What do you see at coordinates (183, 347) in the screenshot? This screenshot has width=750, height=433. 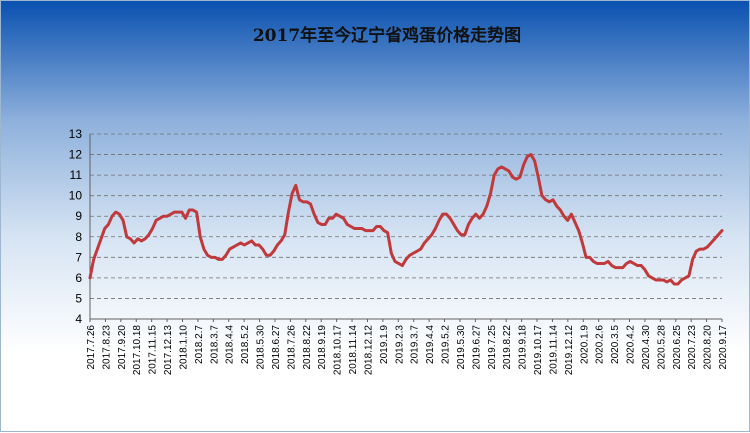 I see `x-tick-label: 2018.1.10` at bounding box center [183, 347].